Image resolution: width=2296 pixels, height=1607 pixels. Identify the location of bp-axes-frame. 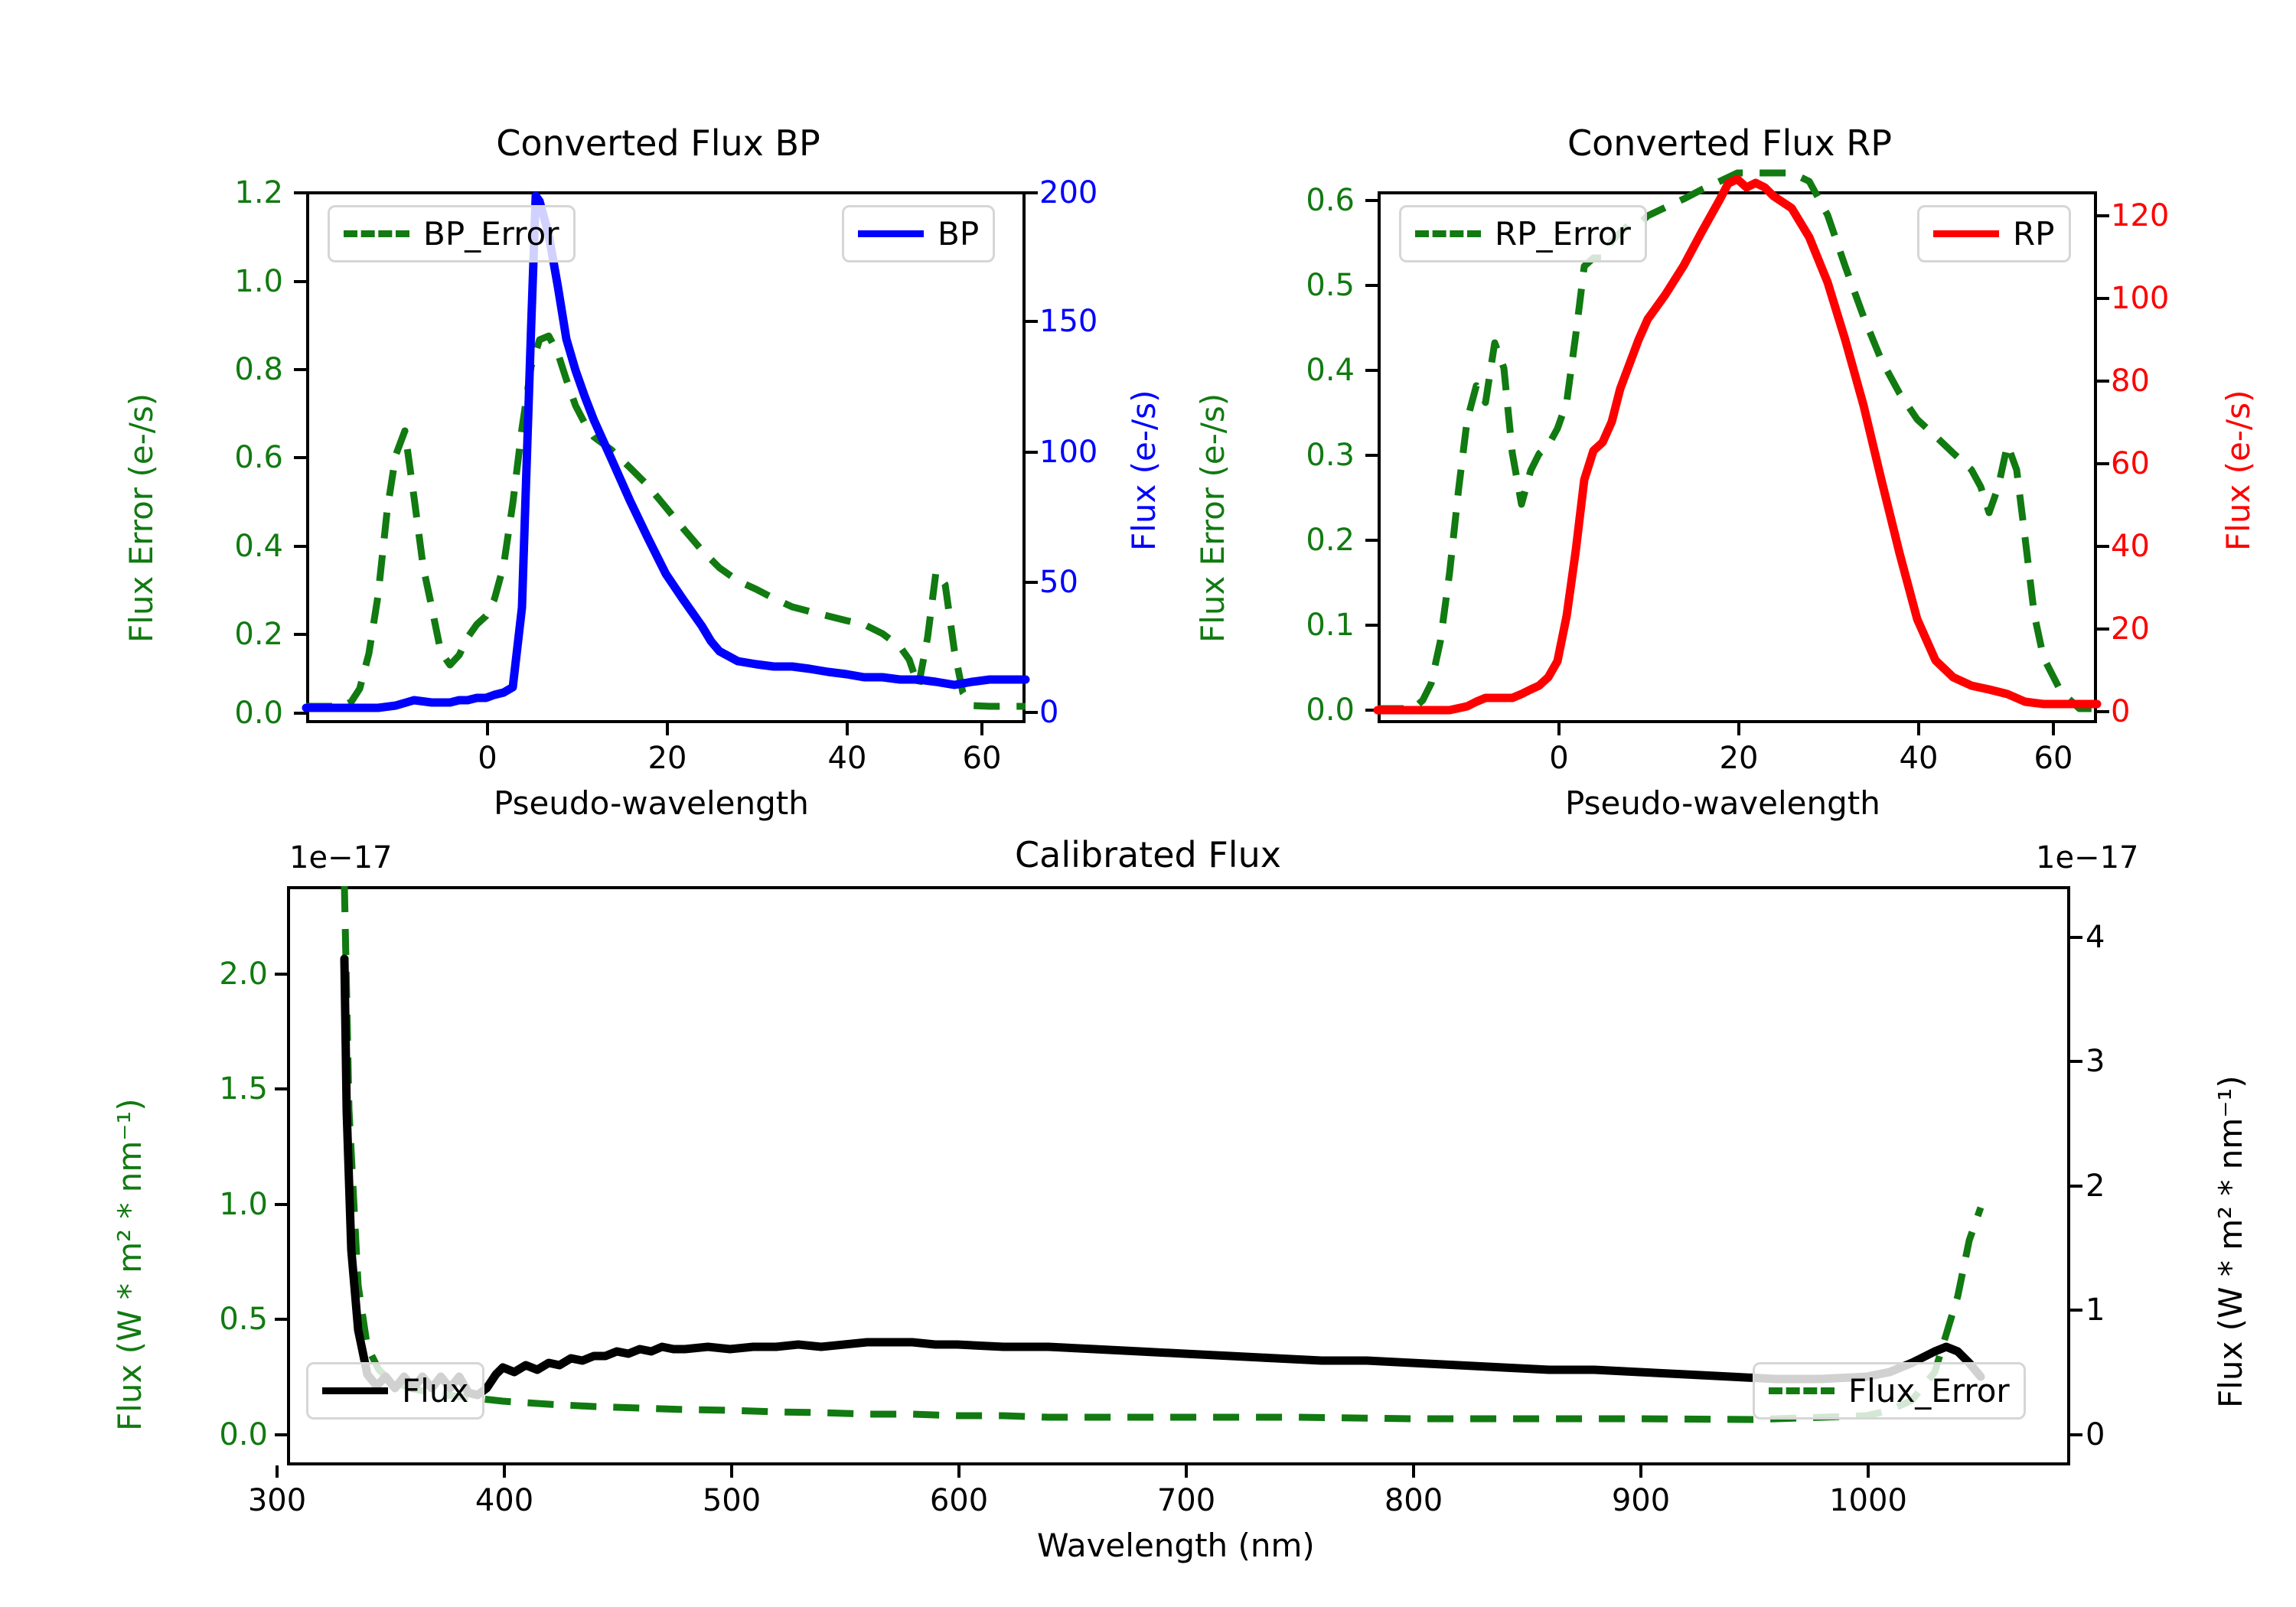
(666, 457).